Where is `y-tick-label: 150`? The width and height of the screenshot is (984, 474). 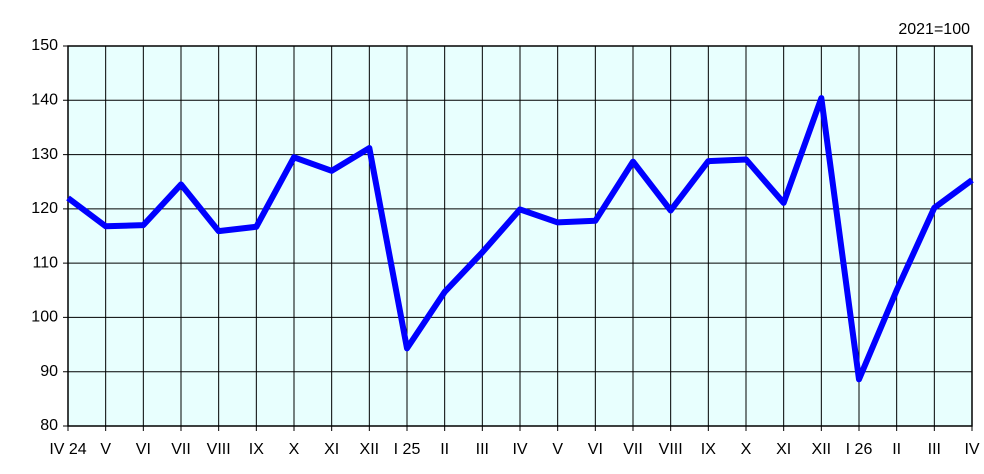 y-tick-label: 150 is located at coordinates (44, 45).